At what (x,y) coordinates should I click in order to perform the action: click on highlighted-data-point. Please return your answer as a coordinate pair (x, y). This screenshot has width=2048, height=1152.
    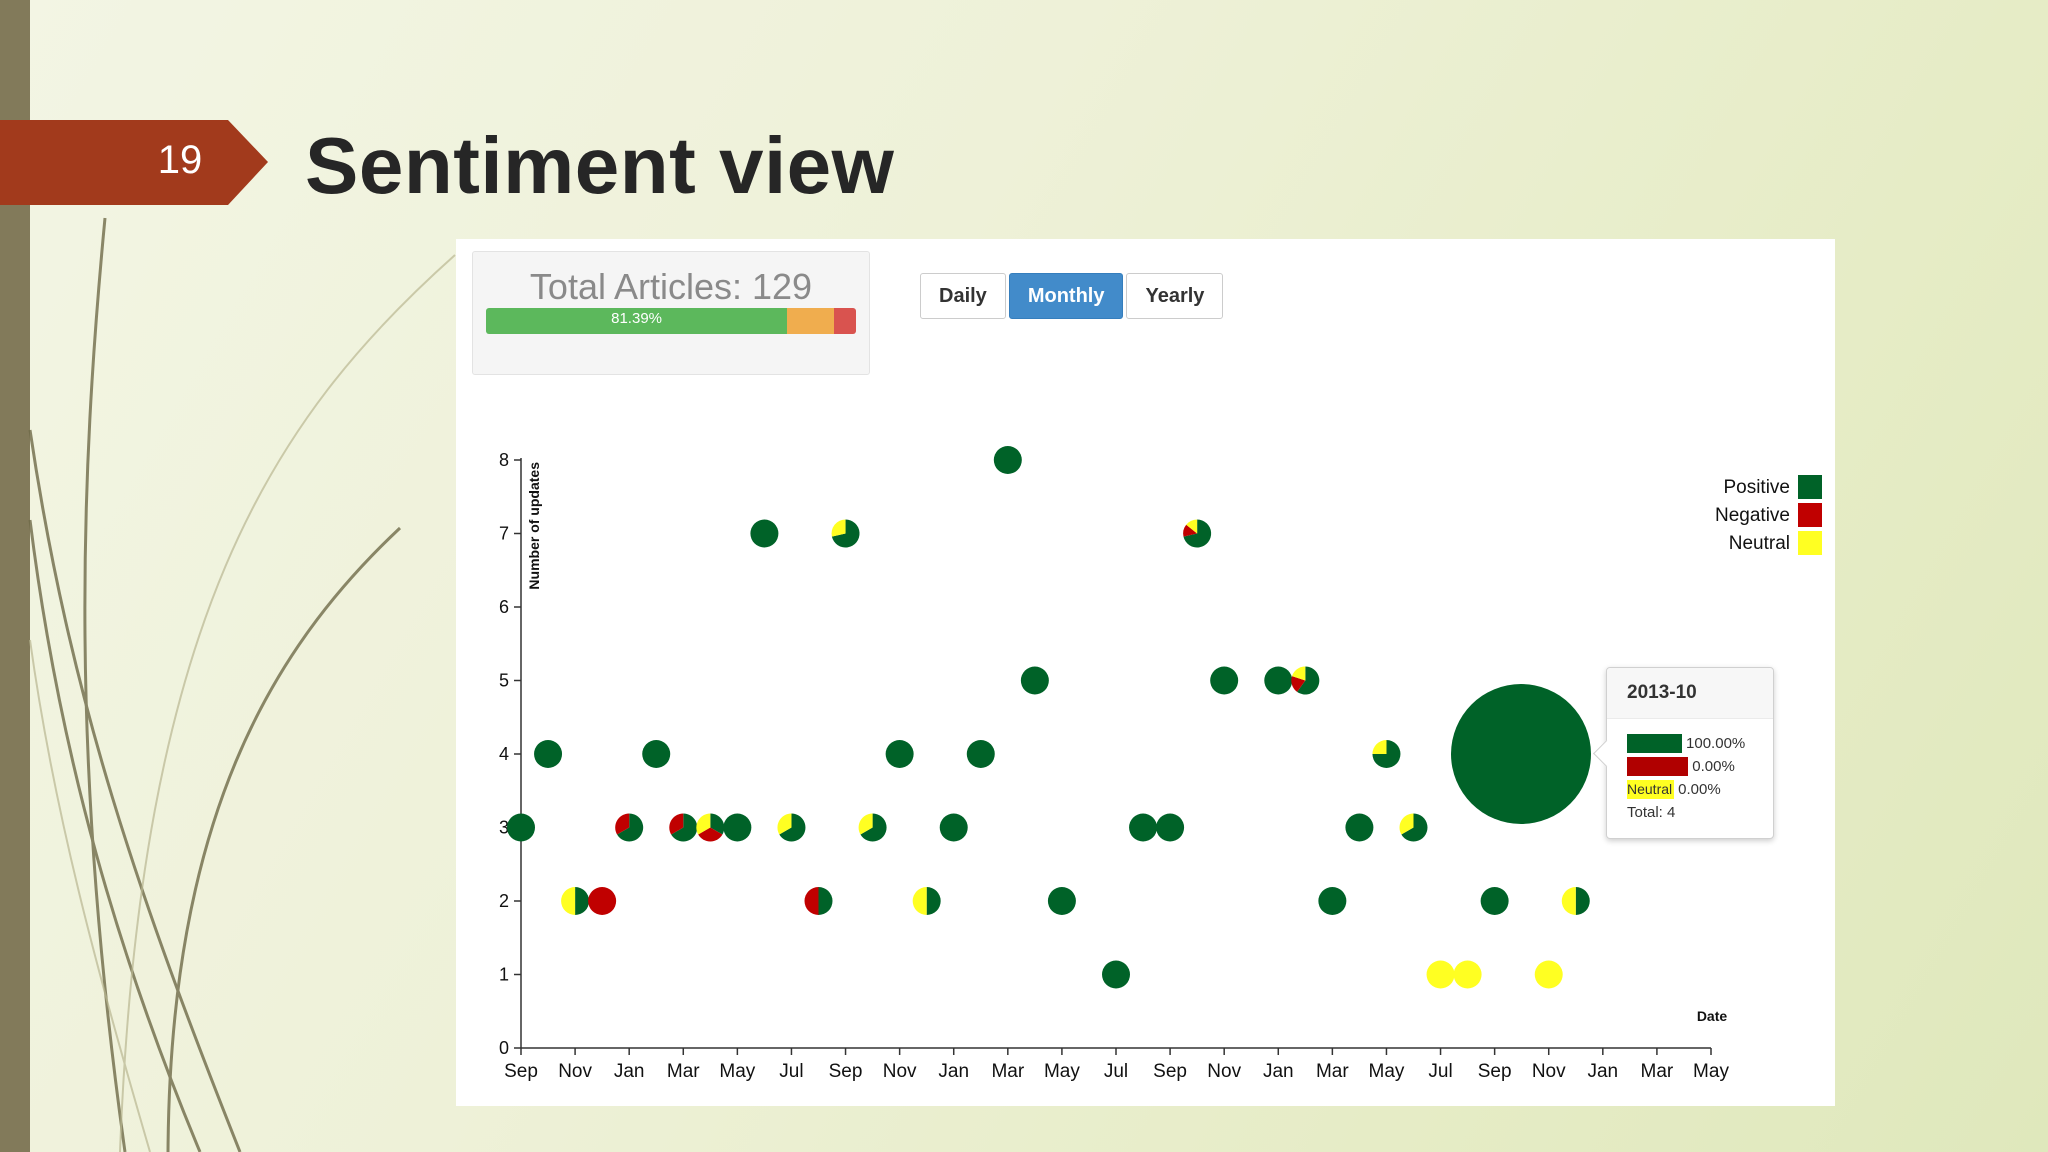
    Looking at the image, I should click on (1521, 754).